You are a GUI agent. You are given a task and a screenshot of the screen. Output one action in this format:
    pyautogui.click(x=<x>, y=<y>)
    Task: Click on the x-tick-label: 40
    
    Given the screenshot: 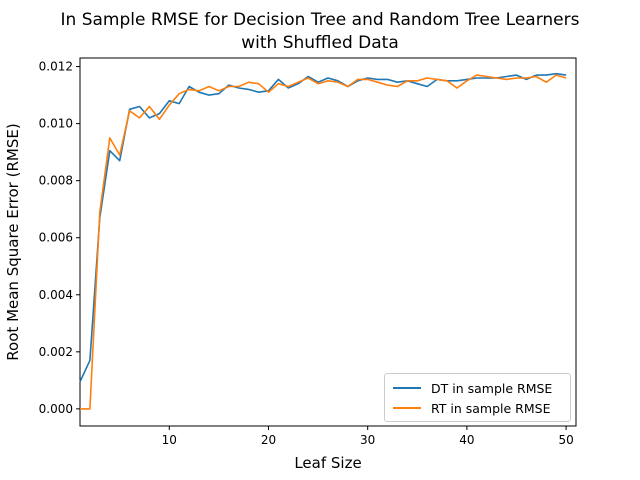 What is the action you would take?
    pyautogui.click(x=466, y=440)
    